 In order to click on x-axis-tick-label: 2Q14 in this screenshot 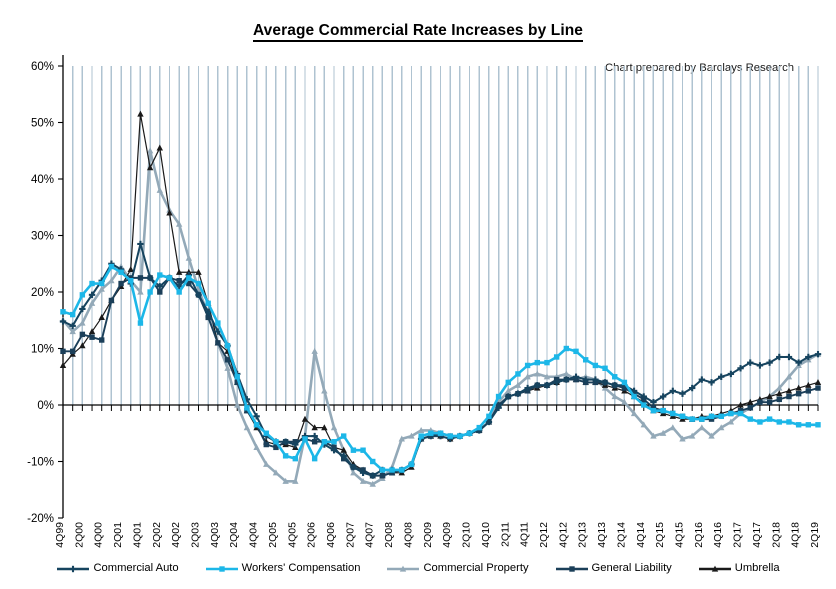, I will do `click(621, 535)`.